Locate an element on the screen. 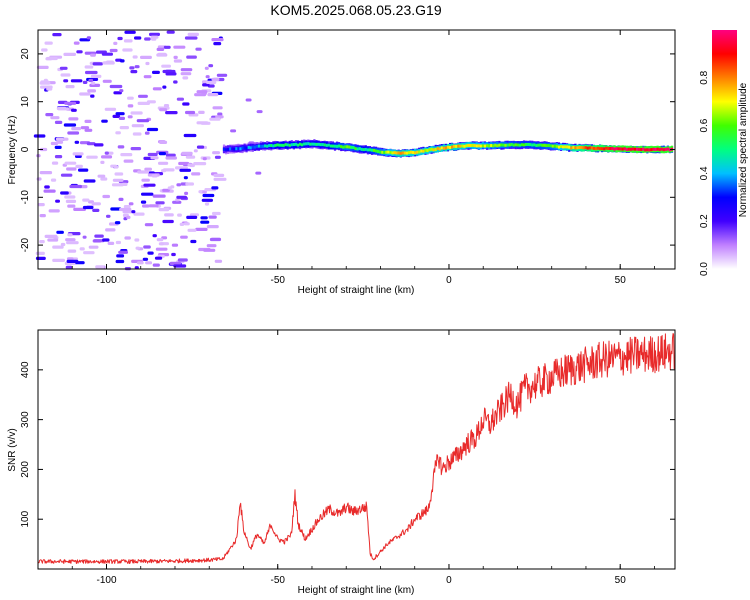 Image resolution: width=750 pixels, height=600 pixels. chart-title: KOM5.2025.068.05.23.G19 is located at coordinates (355, 10).